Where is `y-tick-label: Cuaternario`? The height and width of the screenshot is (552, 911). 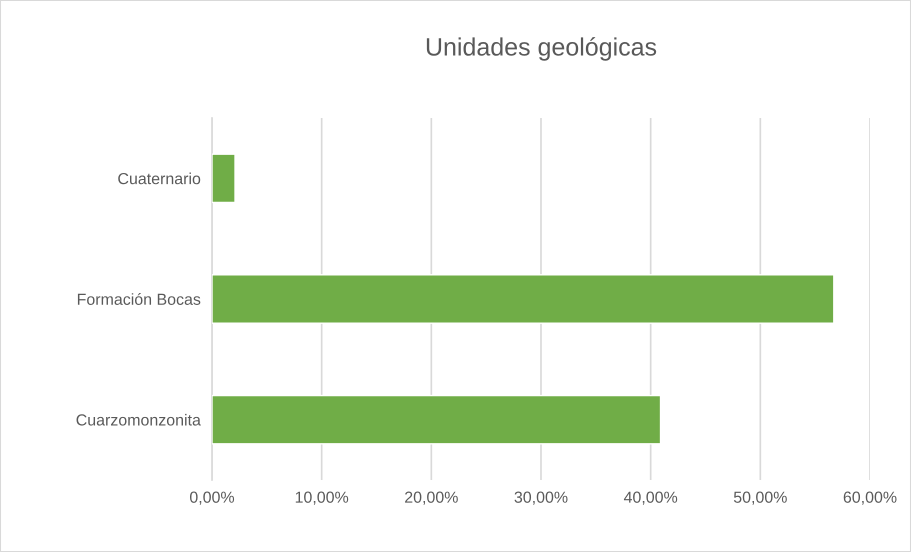 y-tick-label: Cuaternario is located at coordinates (159, 178).